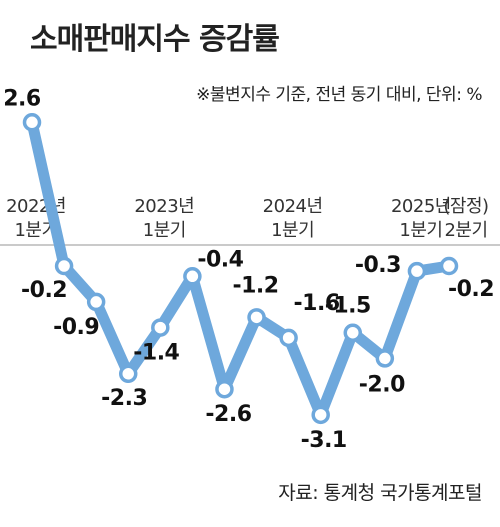  What do you see at coordinates (155, 39) in the screenshot?
I see `chart-title: 소매판매지수 증감률` at bounding box center [155, 39].